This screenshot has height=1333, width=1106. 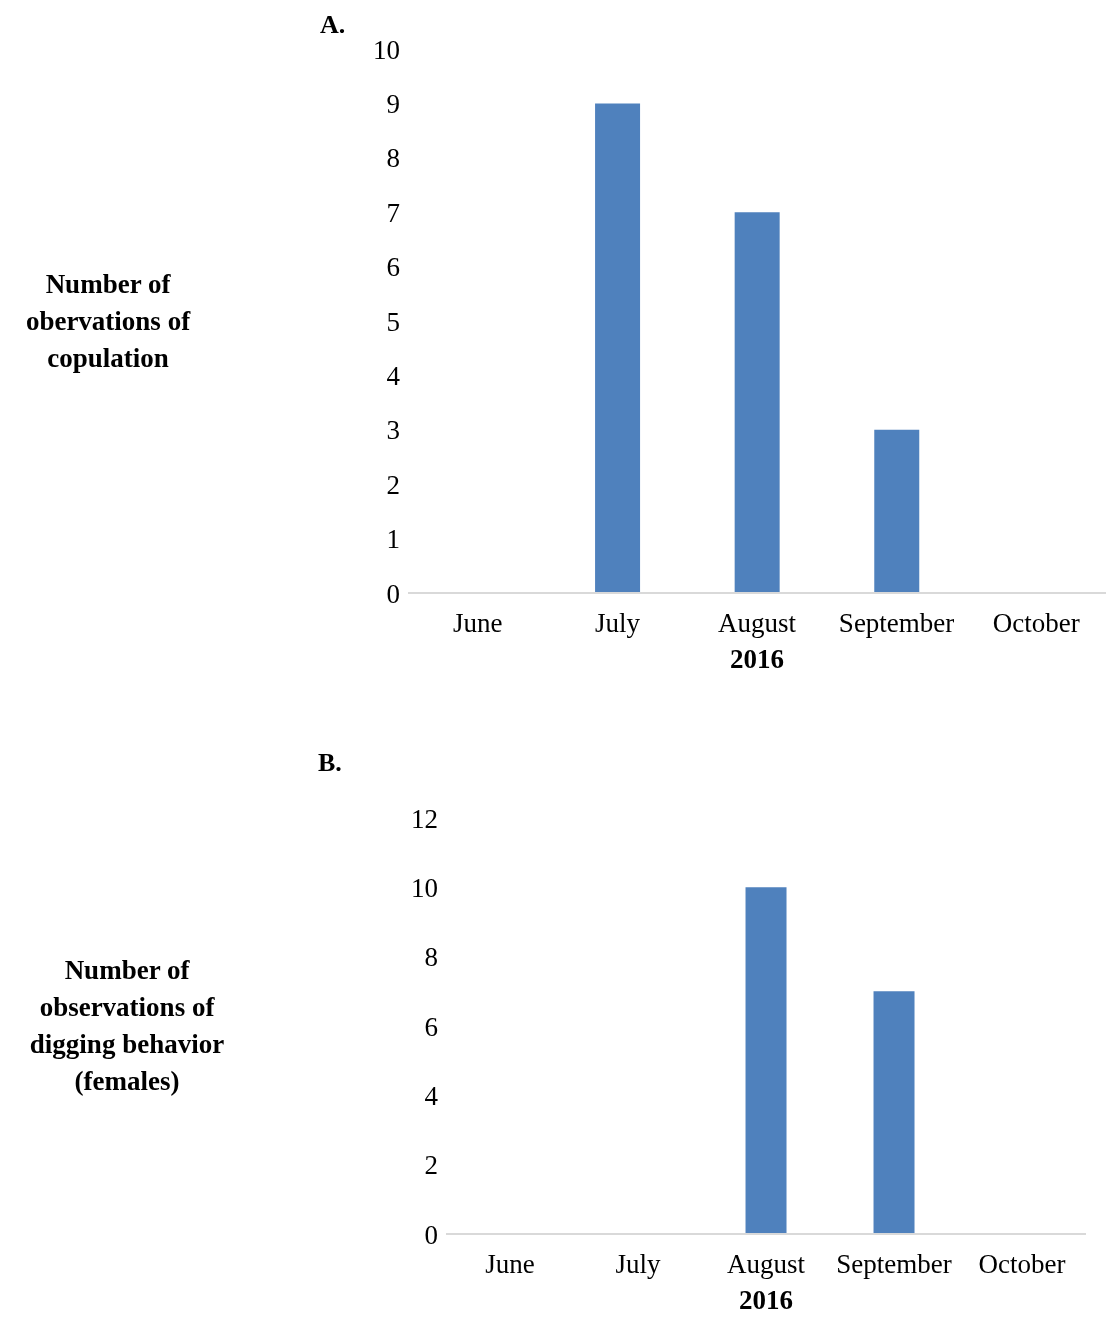 What do you see at coordinates (333, 25) in the screenshot?
I see `chart-title: A.` at bounding box center [333, 25].